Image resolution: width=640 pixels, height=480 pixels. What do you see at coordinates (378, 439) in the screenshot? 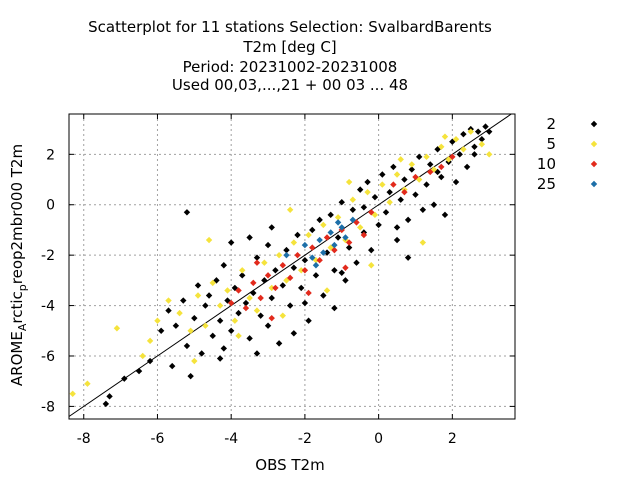
I see `x-tick-label: 0` at bounding box center [378, 439].